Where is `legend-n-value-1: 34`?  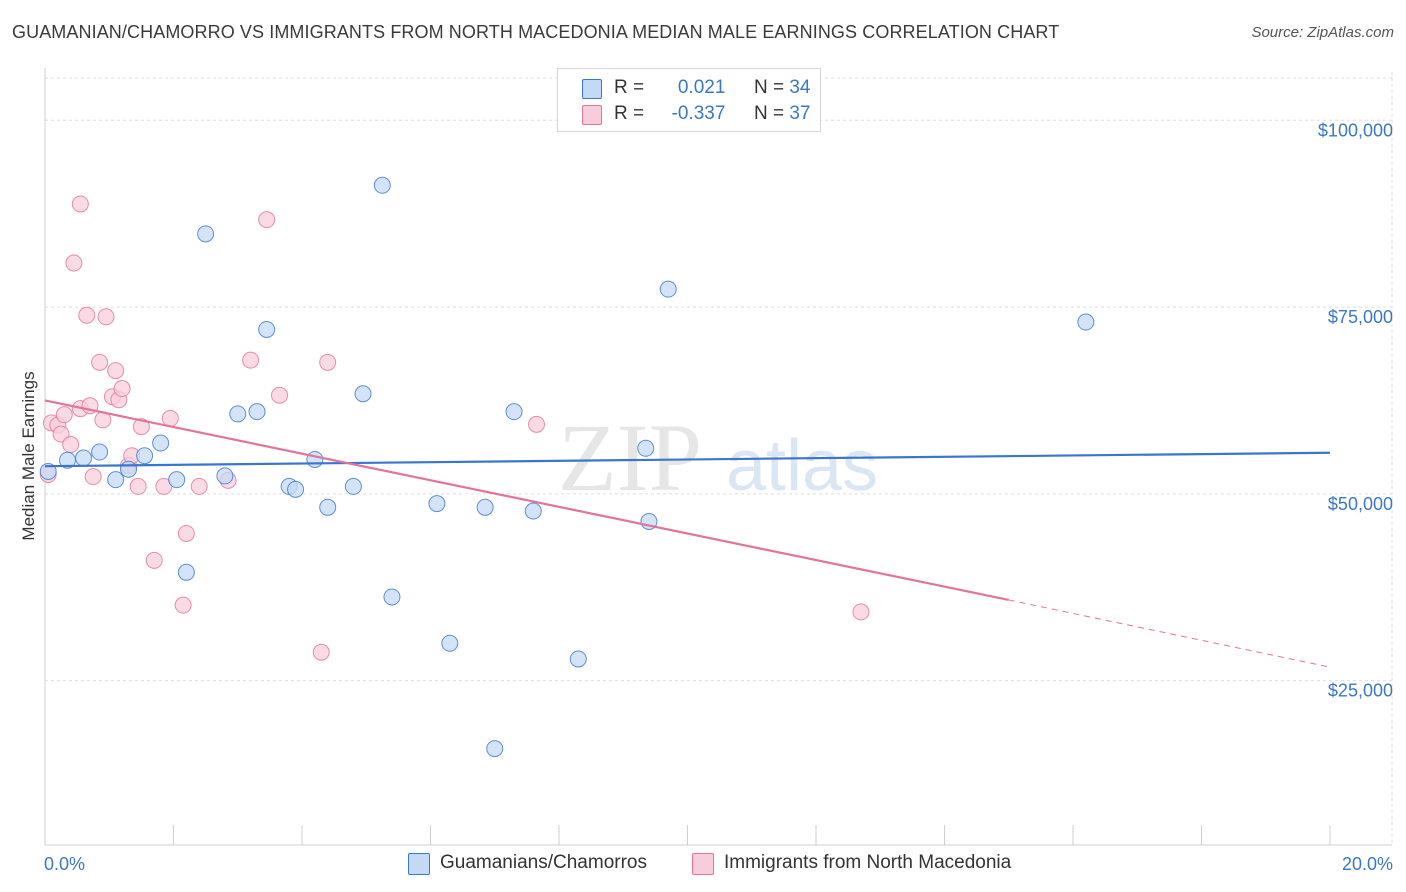 legend-n-value-1: 34 is located at coordinates (800, 87).